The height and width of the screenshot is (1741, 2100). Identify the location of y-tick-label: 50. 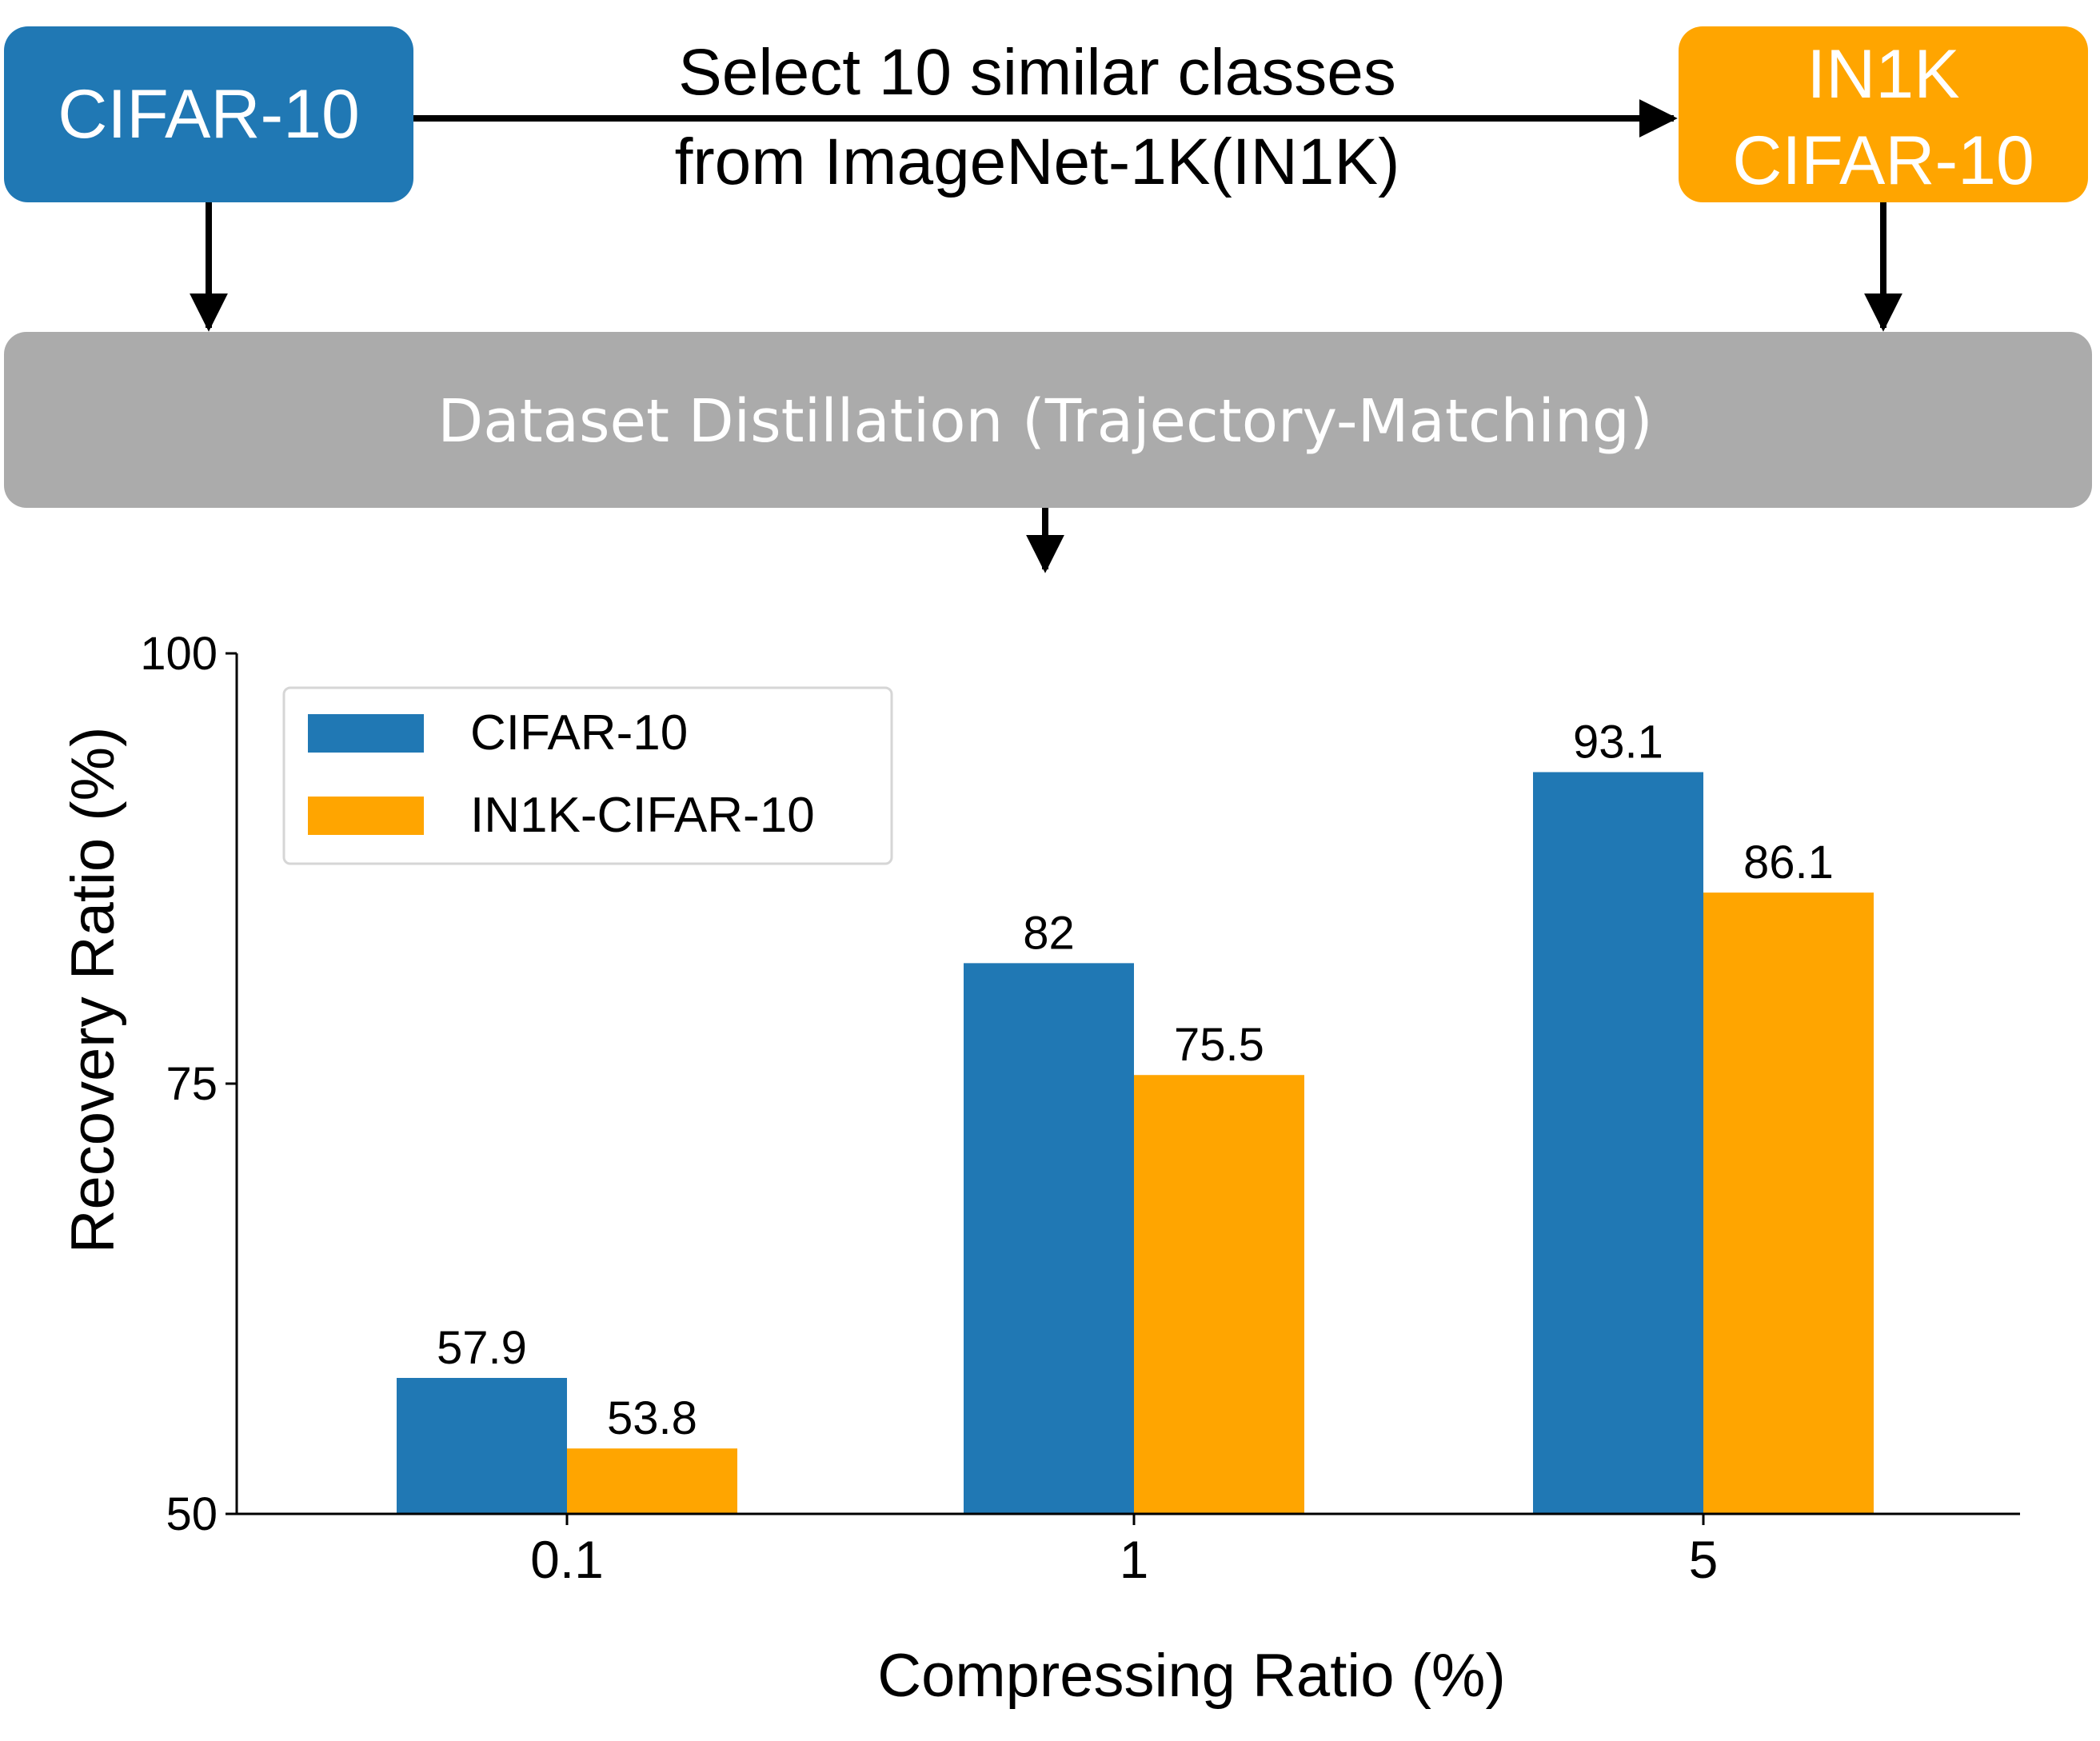
(192, 1514).